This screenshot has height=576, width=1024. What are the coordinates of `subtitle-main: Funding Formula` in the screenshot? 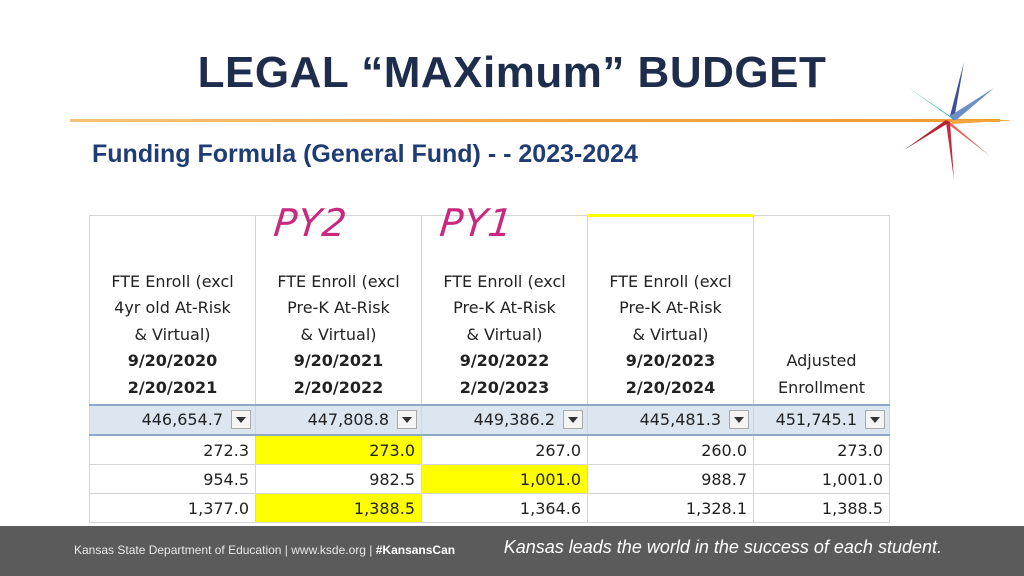 It's located at (194, 154).